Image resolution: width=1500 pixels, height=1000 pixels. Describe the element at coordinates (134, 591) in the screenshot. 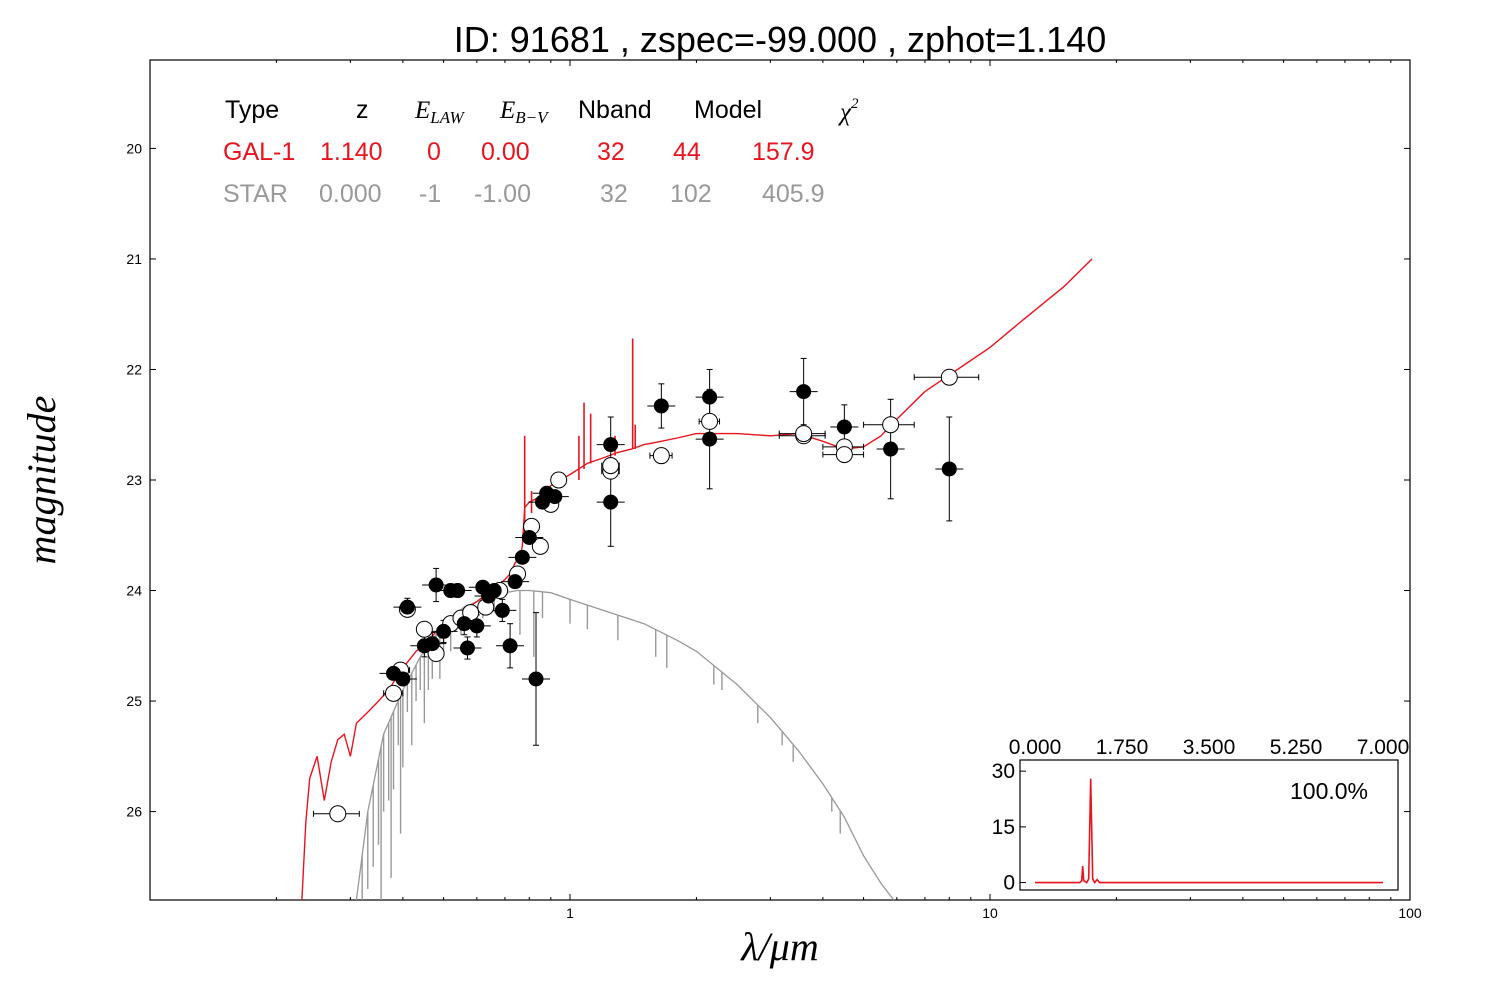

I see `y-tick-label: 24` at that location.